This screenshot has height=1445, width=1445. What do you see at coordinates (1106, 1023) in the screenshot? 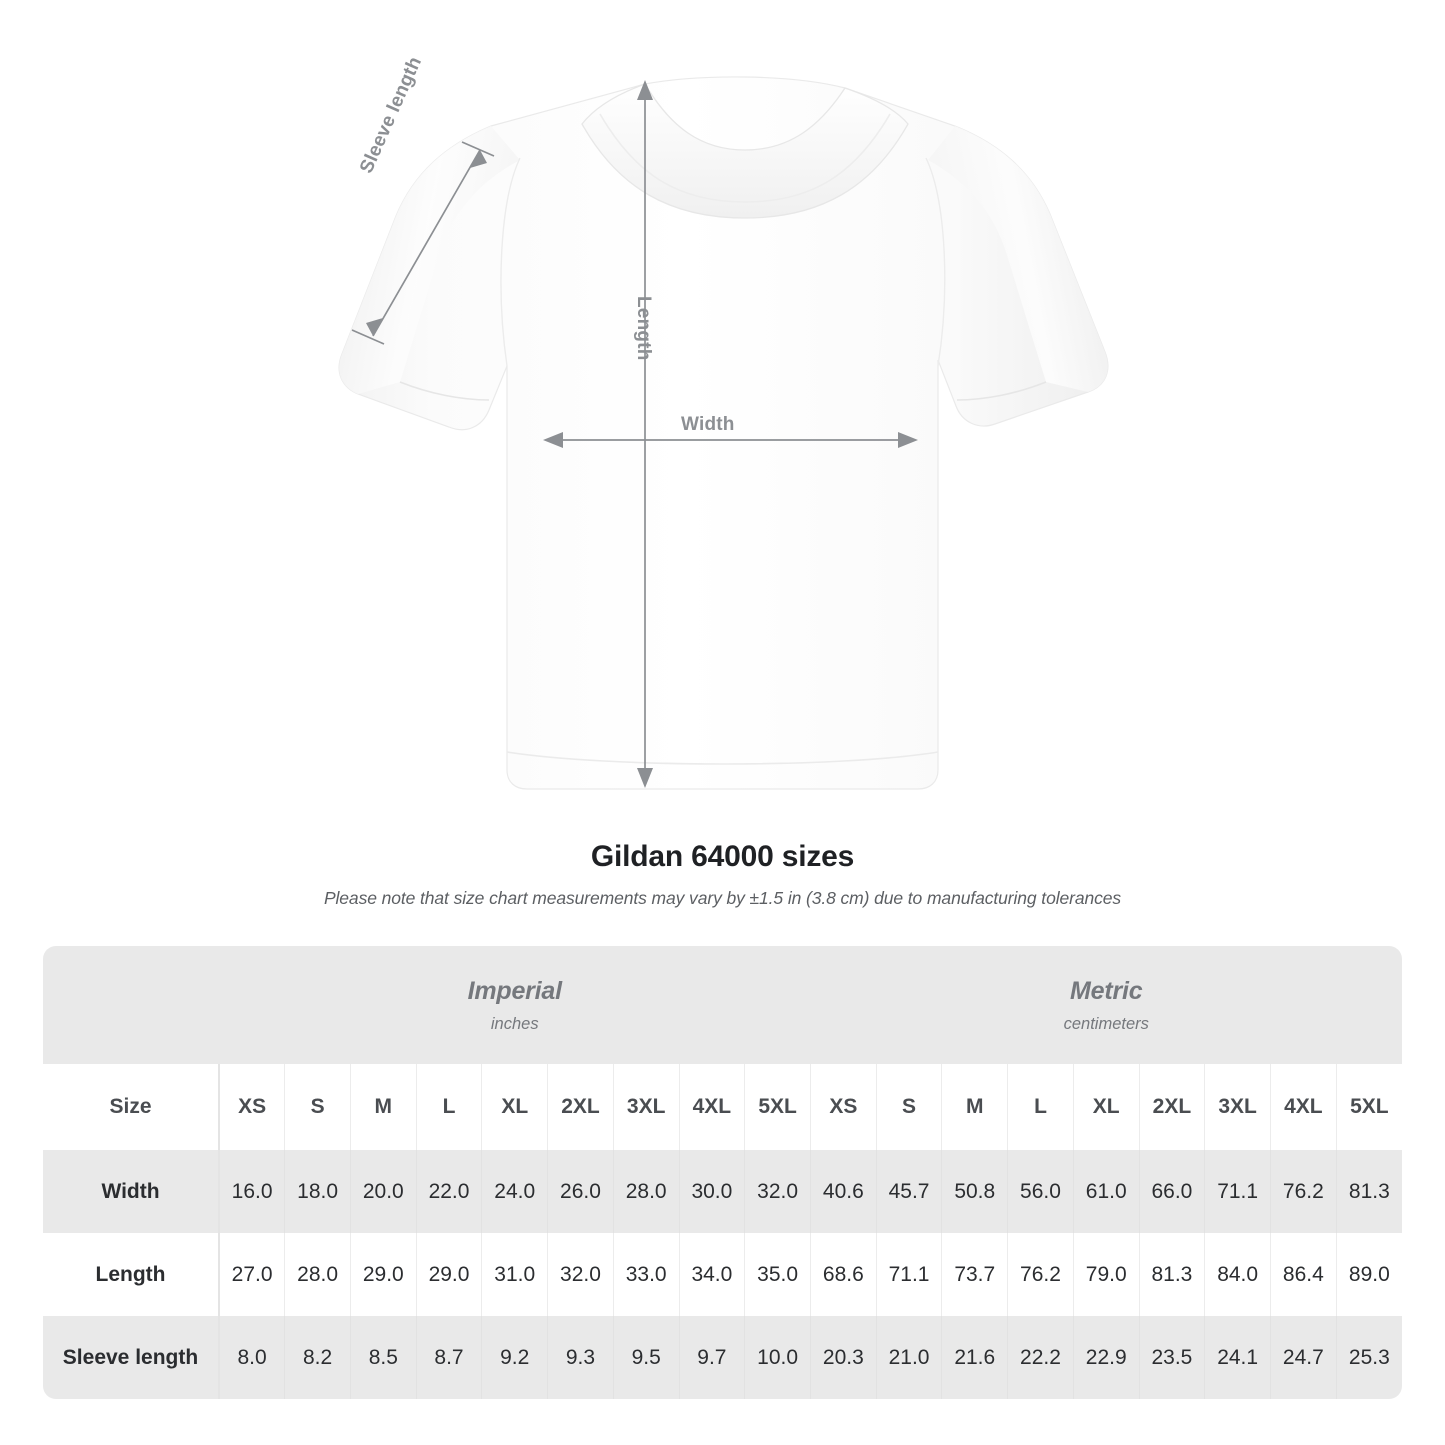
I see `unit-subtitle: centimeters` at bounding box center [1106, 1023].